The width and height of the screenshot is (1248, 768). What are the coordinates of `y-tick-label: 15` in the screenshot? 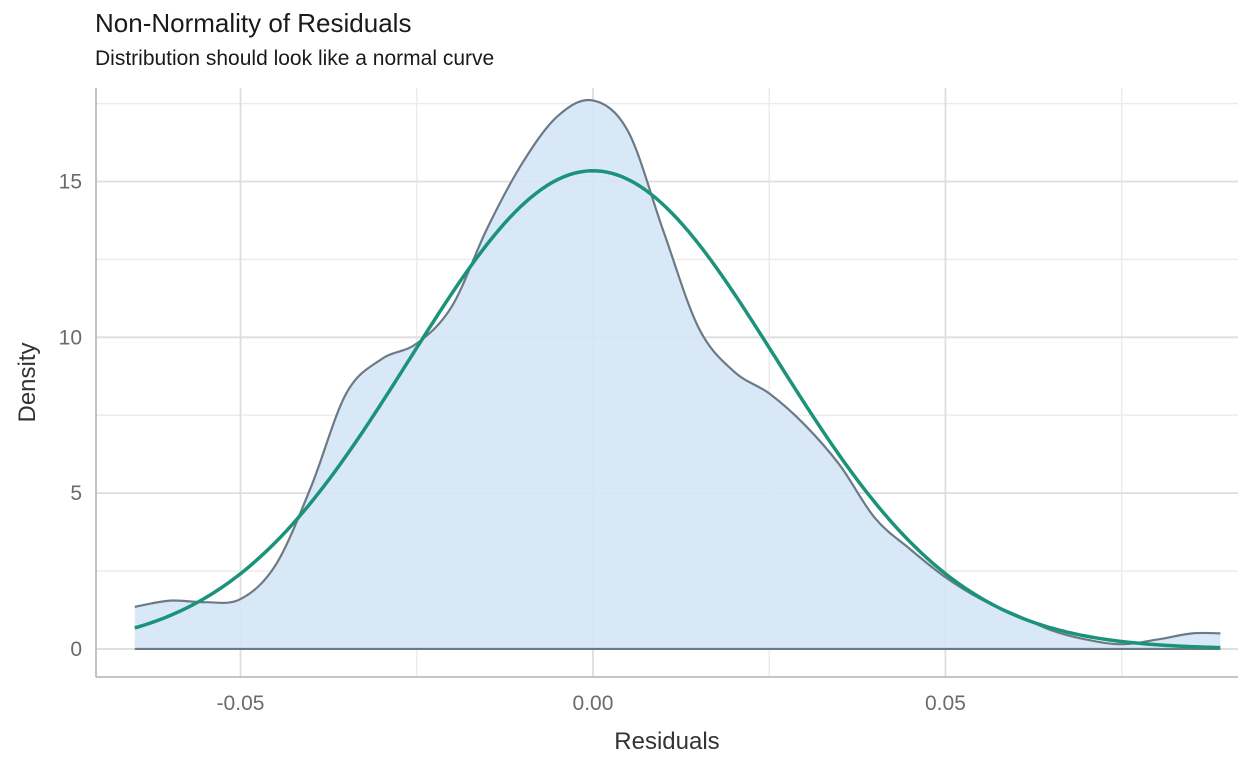 It's located at (70, 181).